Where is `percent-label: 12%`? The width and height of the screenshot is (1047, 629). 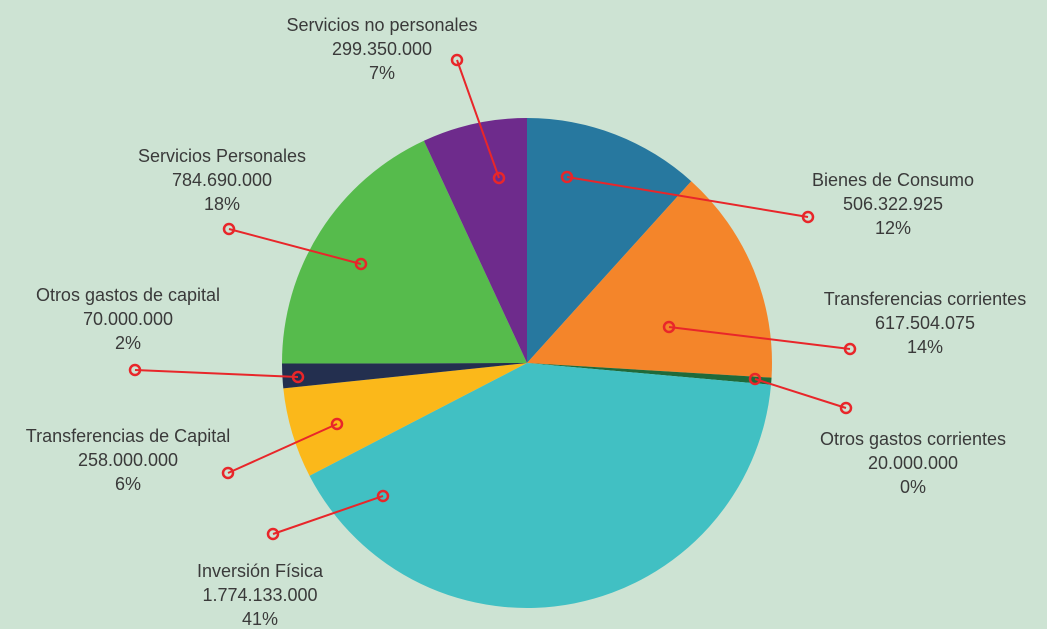 percent-label: 12% is located at coordinates (893, 228).